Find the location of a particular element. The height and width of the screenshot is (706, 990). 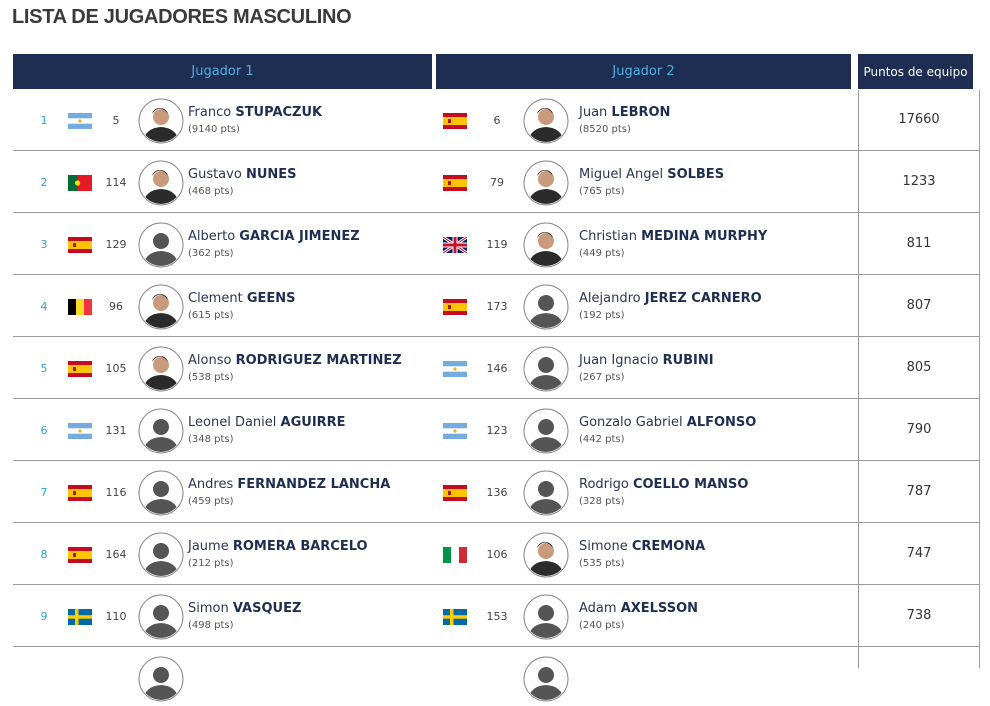

row-position: 5 is located at coordinates (44, 368).